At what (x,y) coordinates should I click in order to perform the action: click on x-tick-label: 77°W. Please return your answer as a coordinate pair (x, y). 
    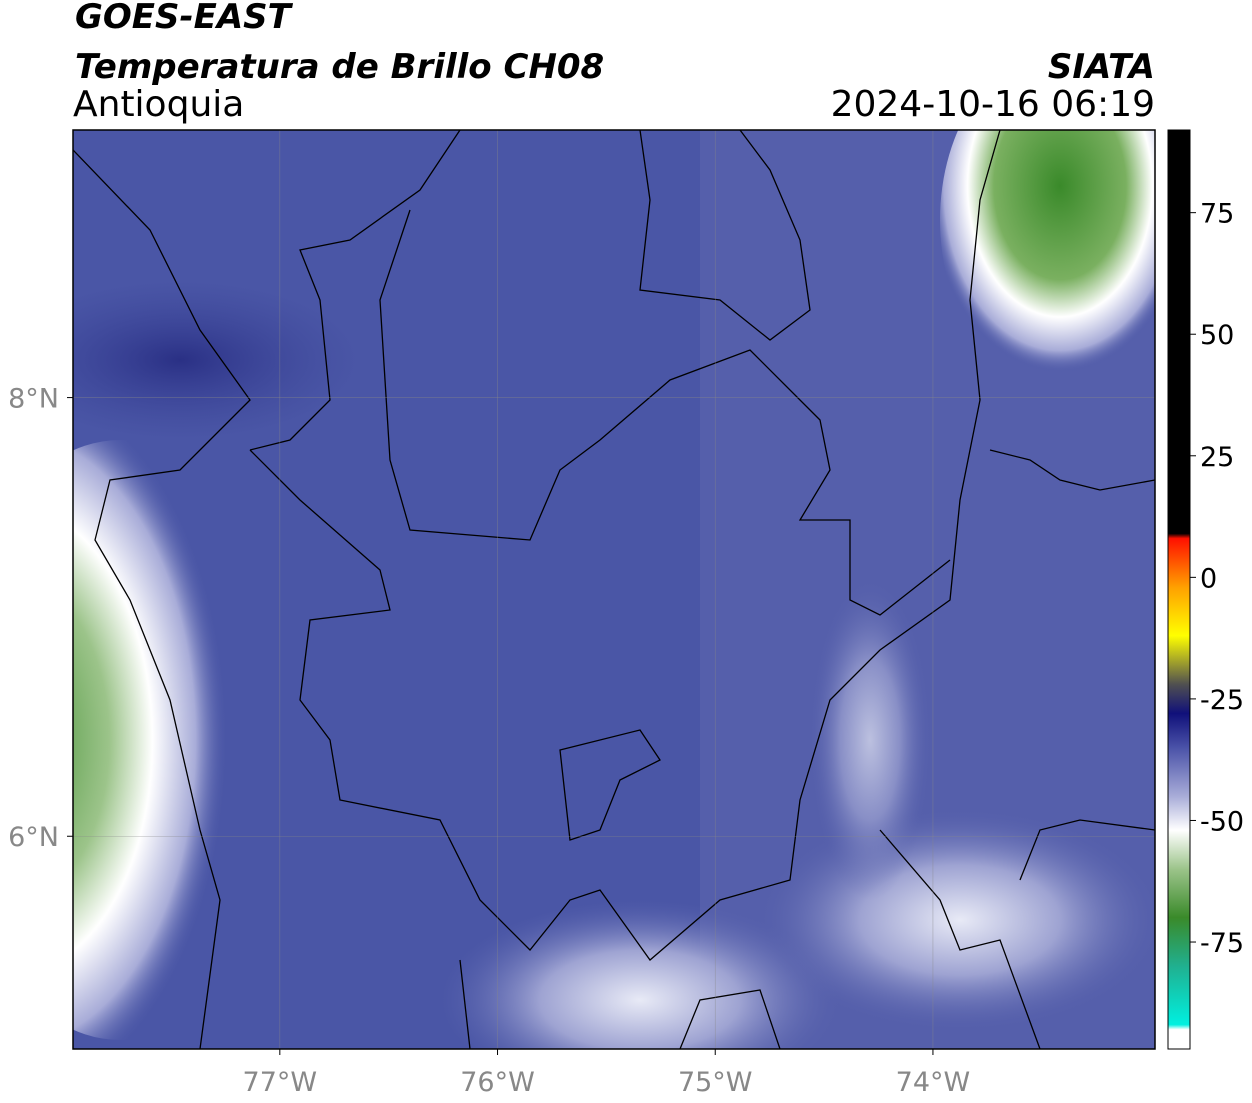
    Looking at the image, I should click on (280, 1082).